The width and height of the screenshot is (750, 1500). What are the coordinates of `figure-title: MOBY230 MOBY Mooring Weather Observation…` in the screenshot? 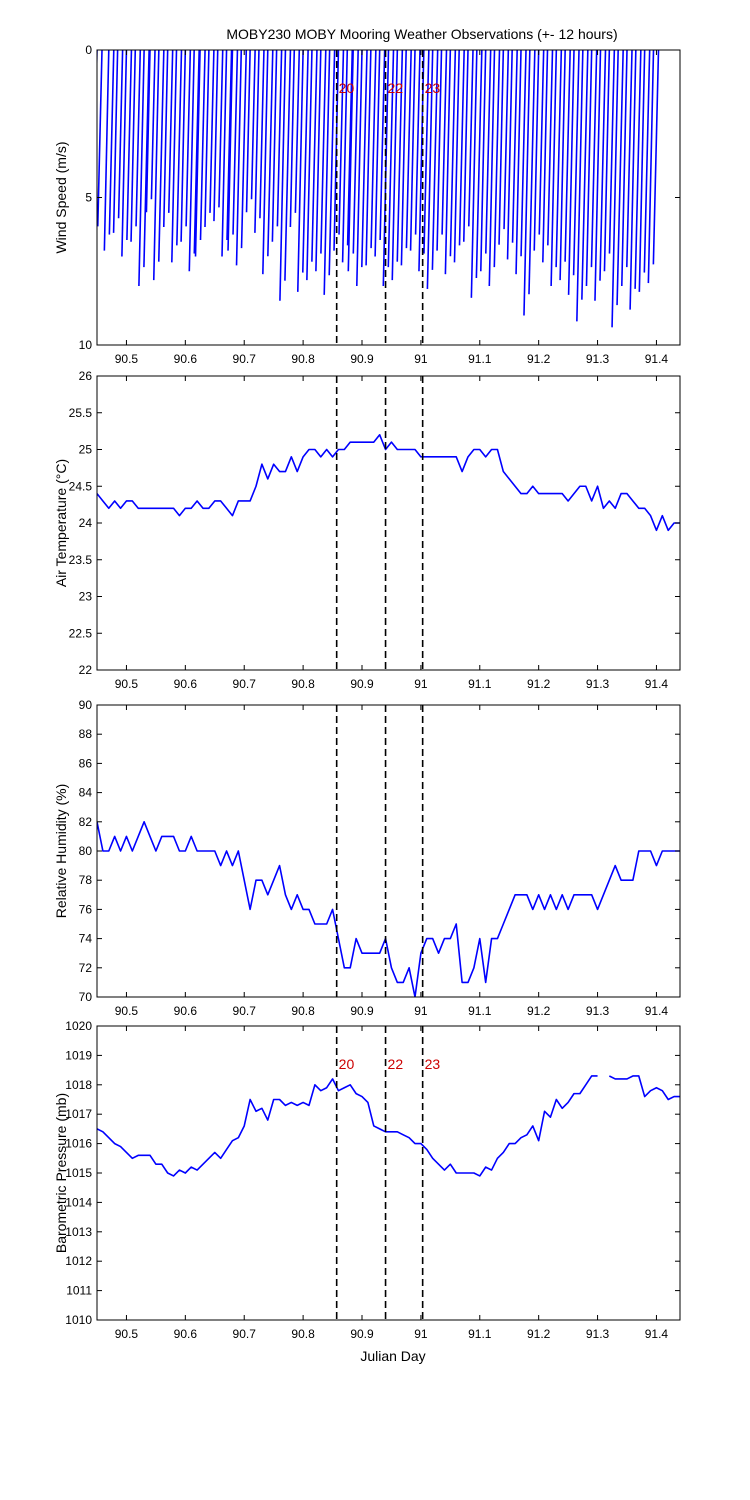 It's located at (421, 34).